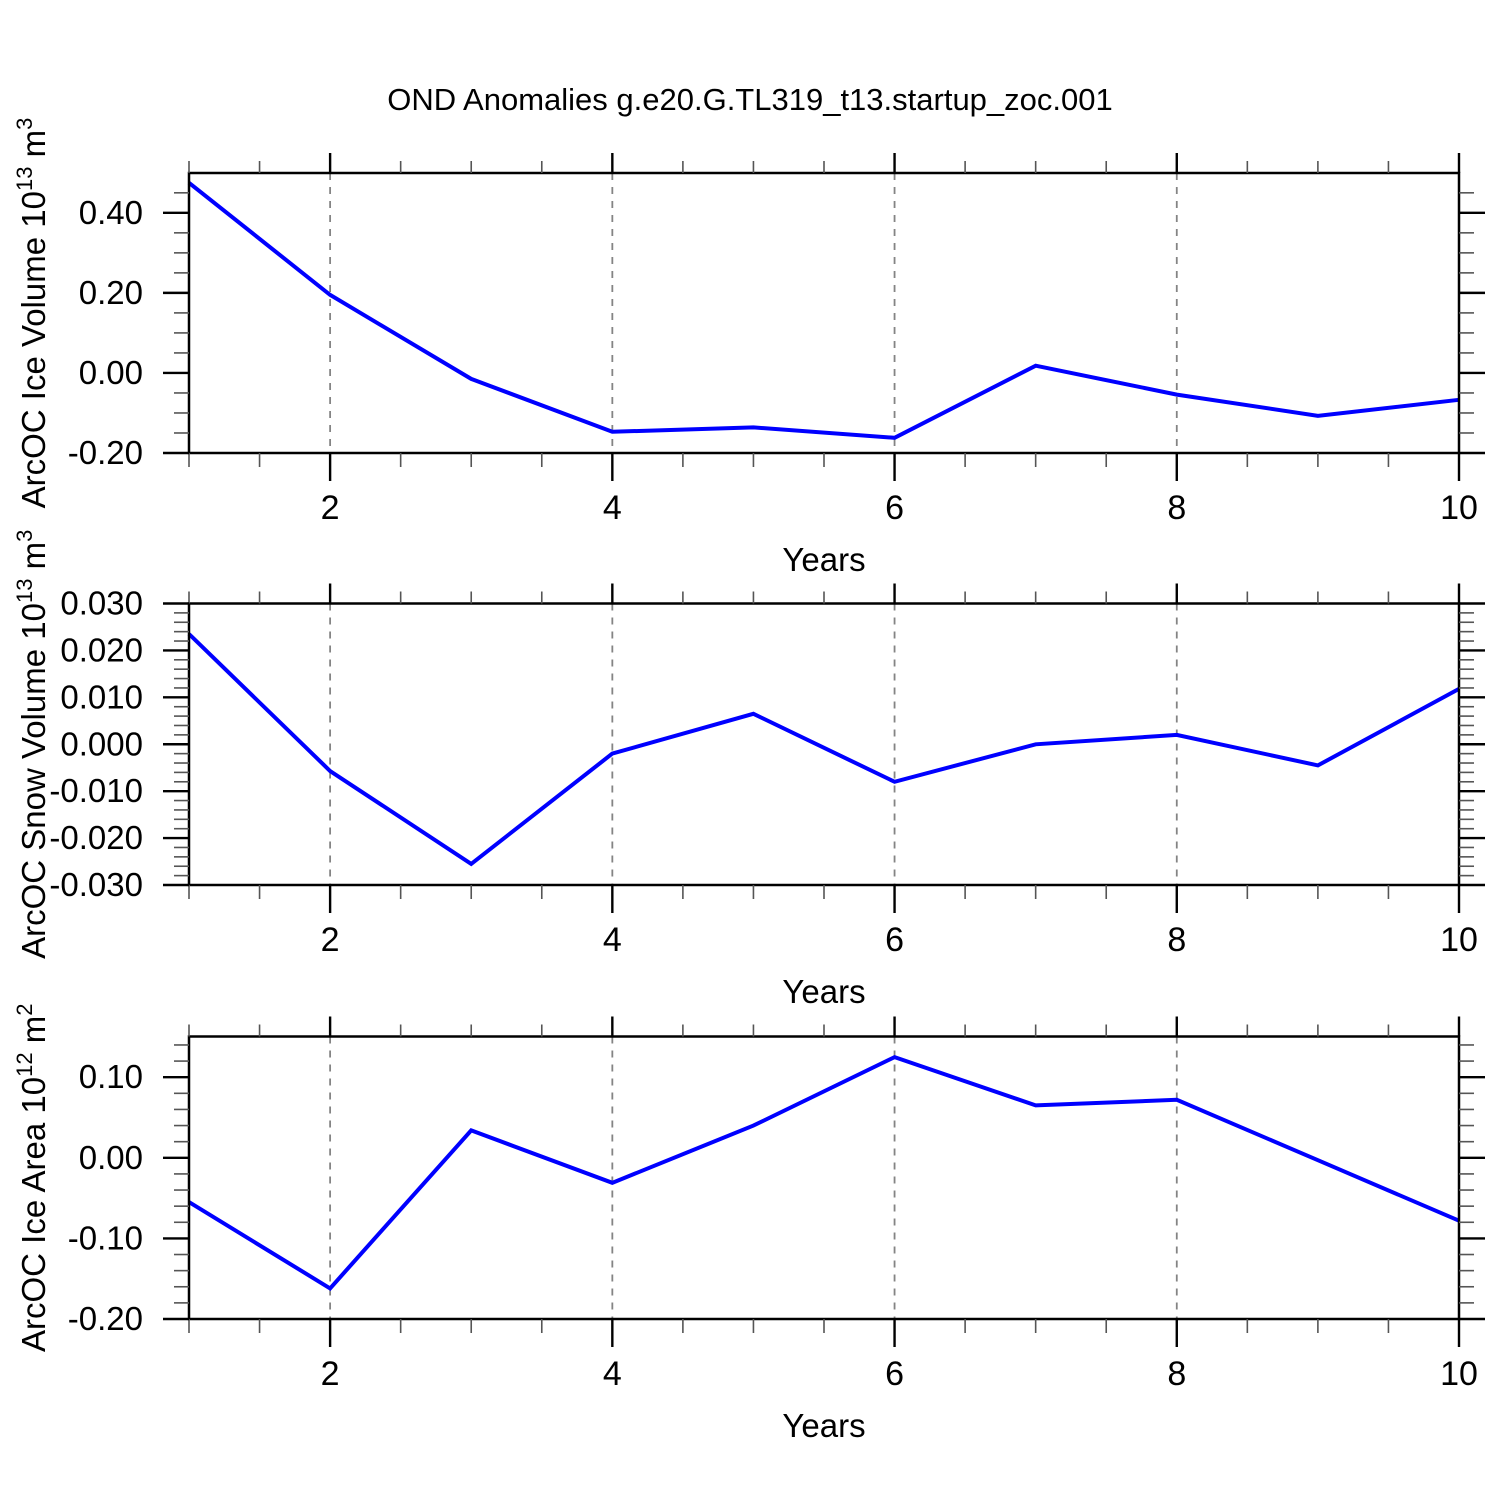 The image size is (1500, 1500). Describe the element at coordinates (24, 1064) in the screenshot. I see `y-axis-title-superscript: 12` at that location.